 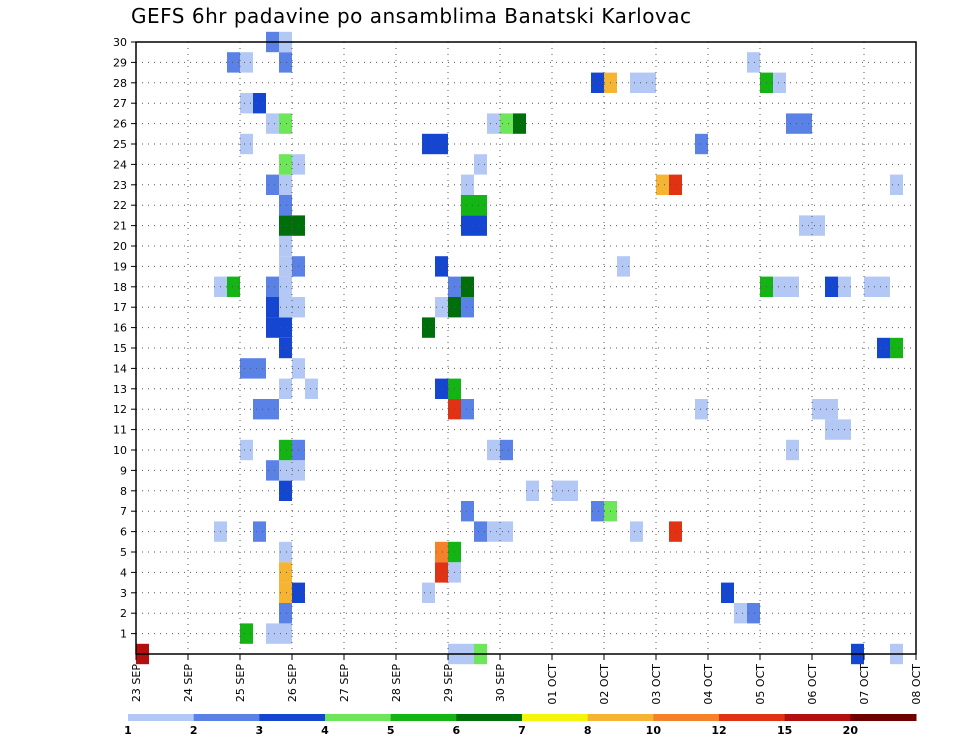 What do you see at coordinates (120, 368) in the screenshot?
I see `y-tick-label: 14` at bounding box center [120, 368].